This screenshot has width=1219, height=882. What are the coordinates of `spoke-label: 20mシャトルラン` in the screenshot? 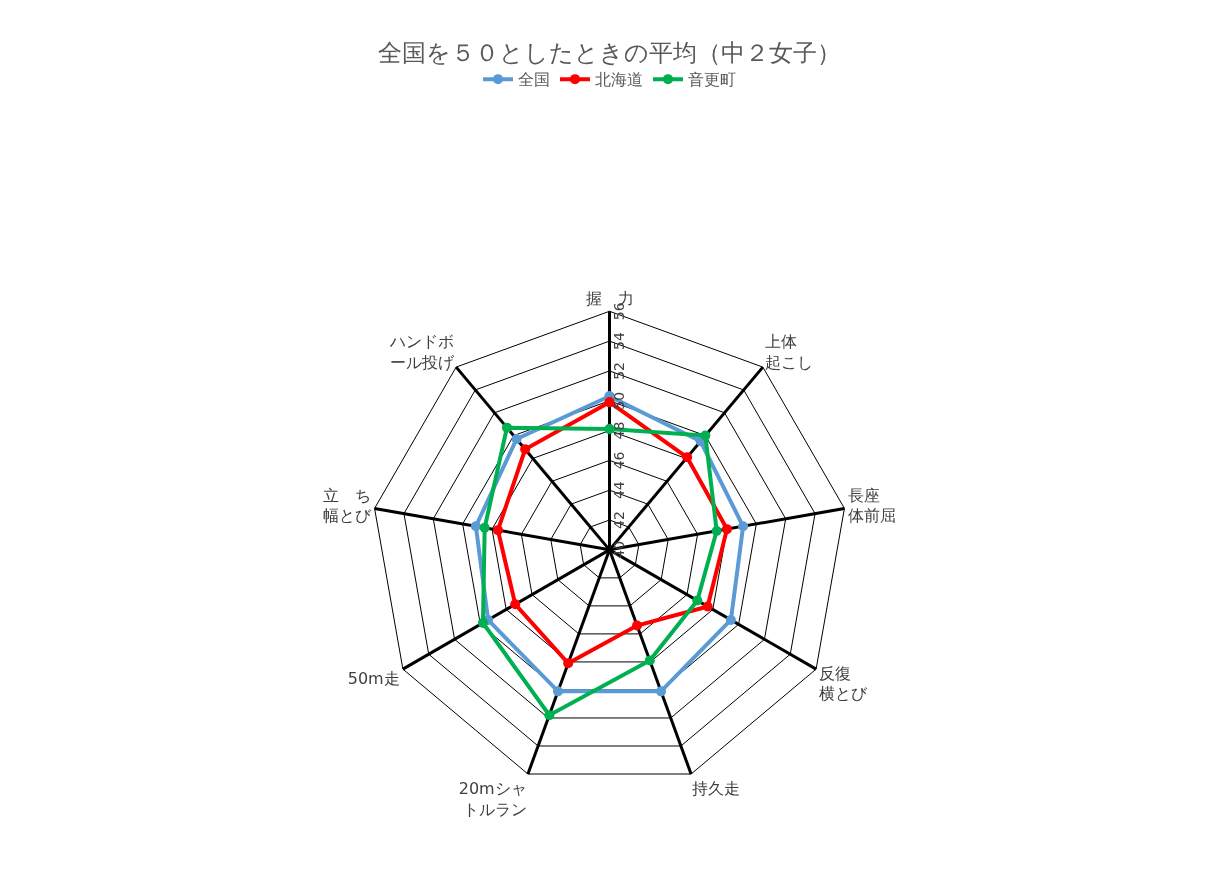 It's located at (492, 798).